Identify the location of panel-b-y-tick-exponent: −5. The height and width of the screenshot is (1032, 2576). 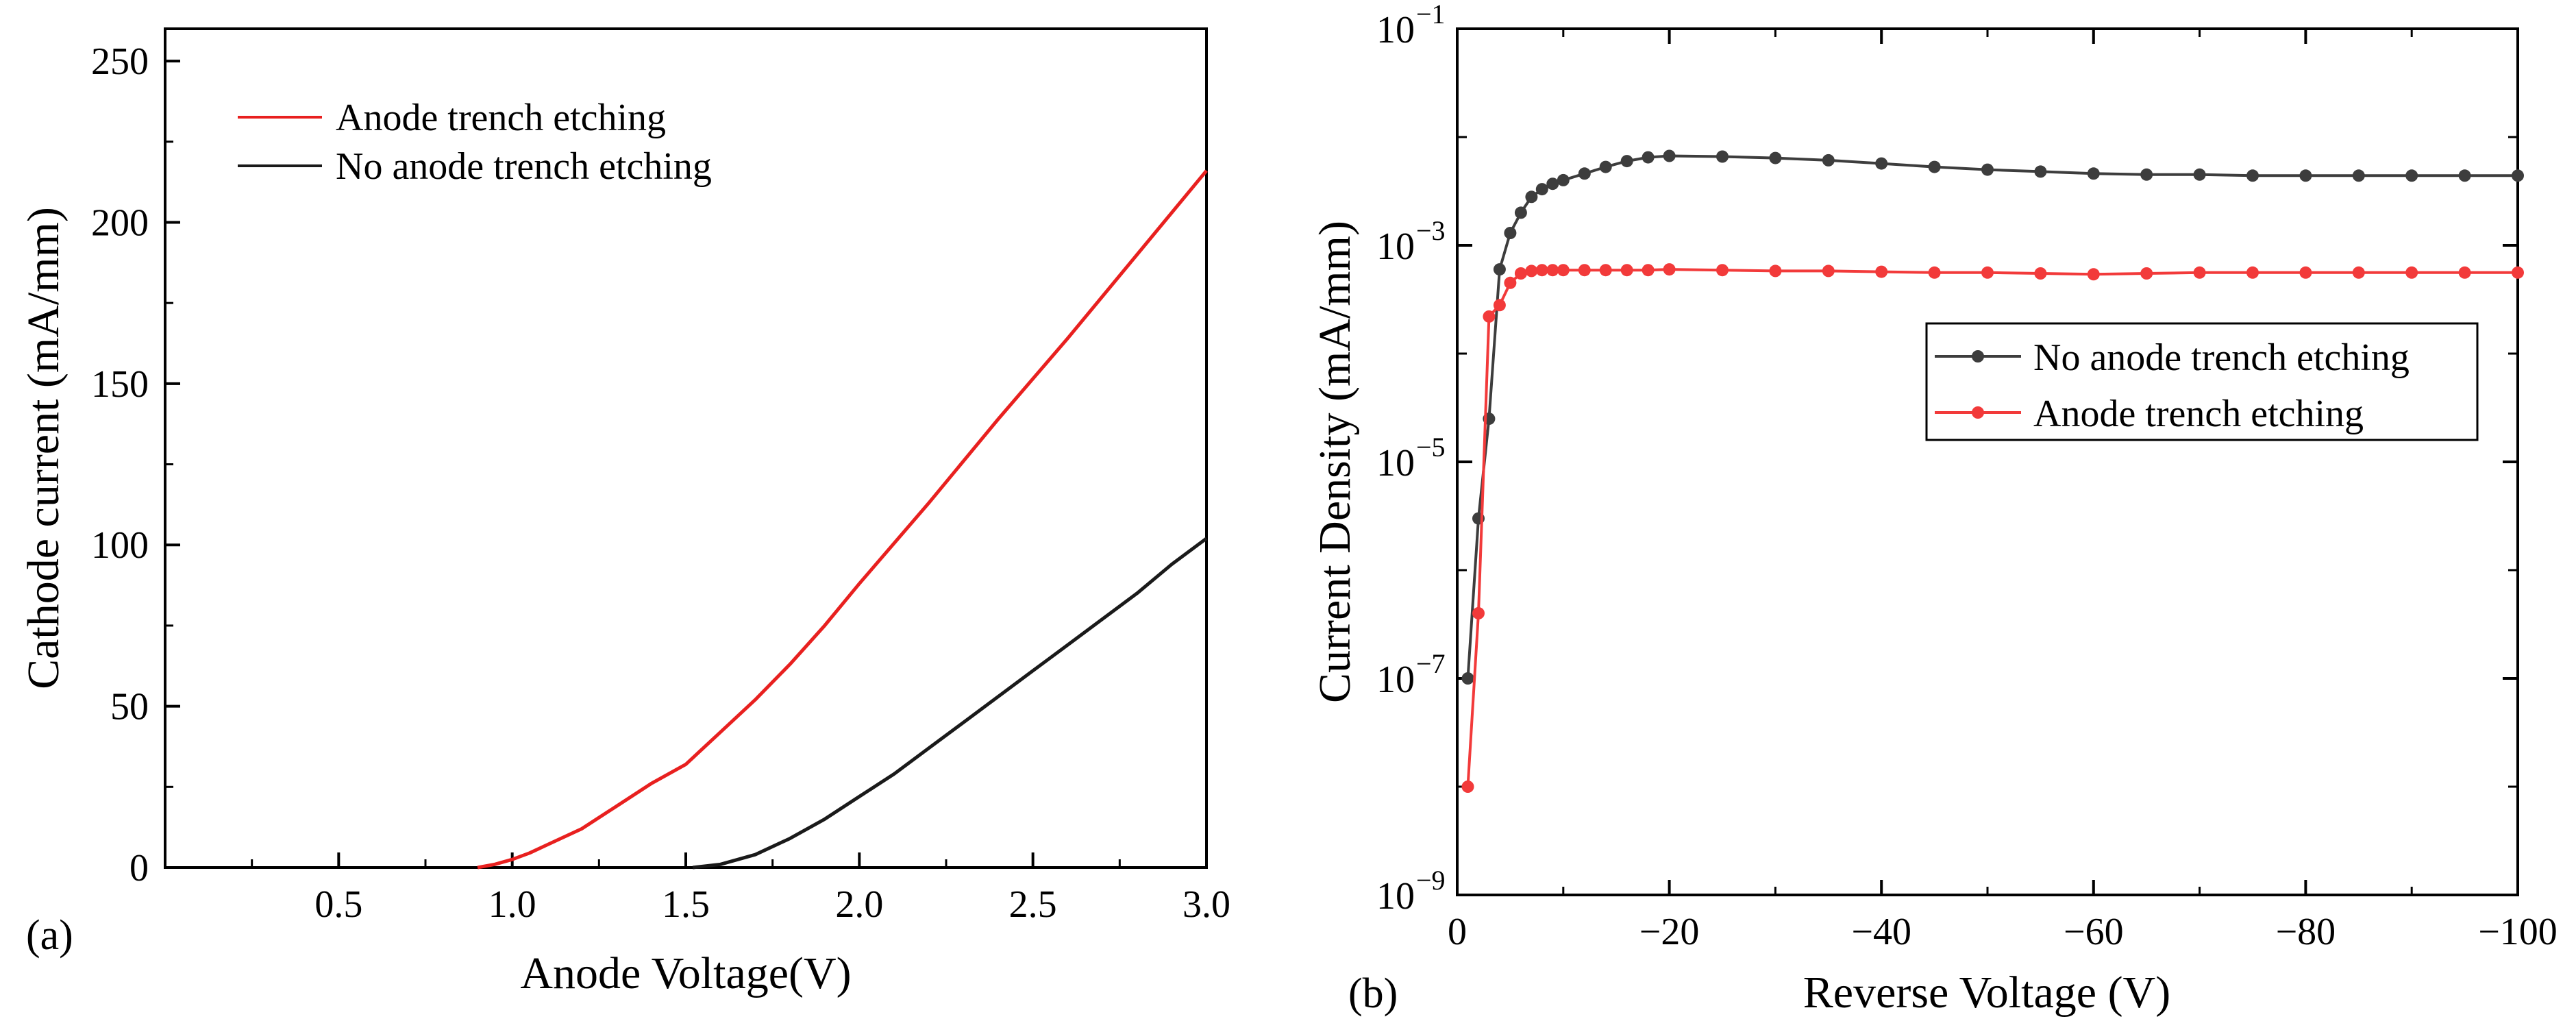
(1431, 447).